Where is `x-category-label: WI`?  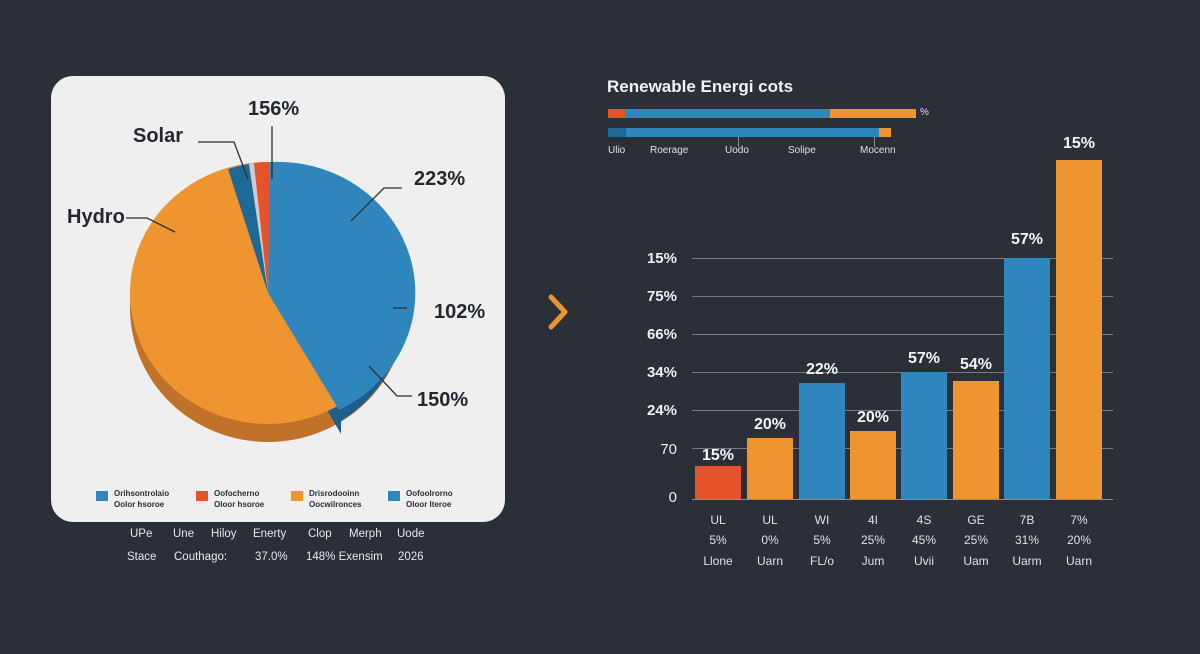 x-category-label: WI is located at coordinates (822, 520).